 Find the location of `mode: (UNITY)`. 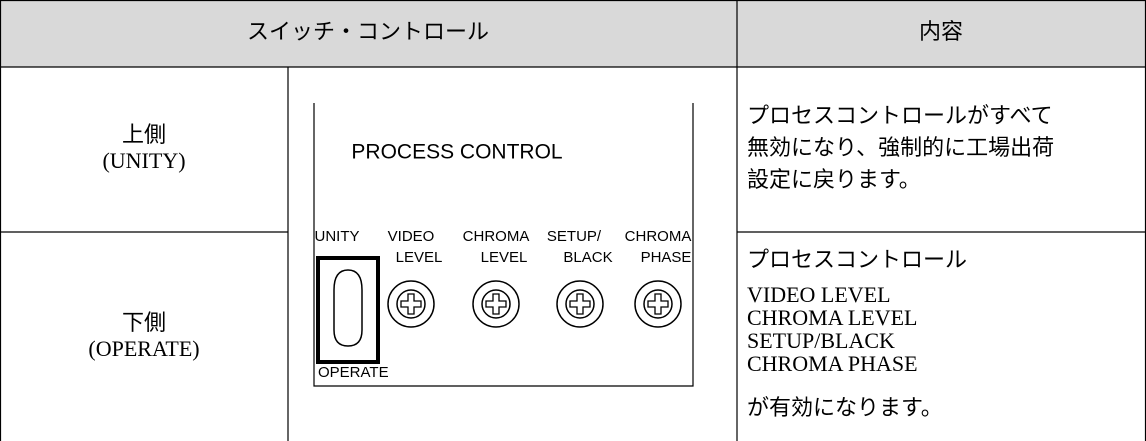

mode: (UNITY) is located at coordinates (143, 160).